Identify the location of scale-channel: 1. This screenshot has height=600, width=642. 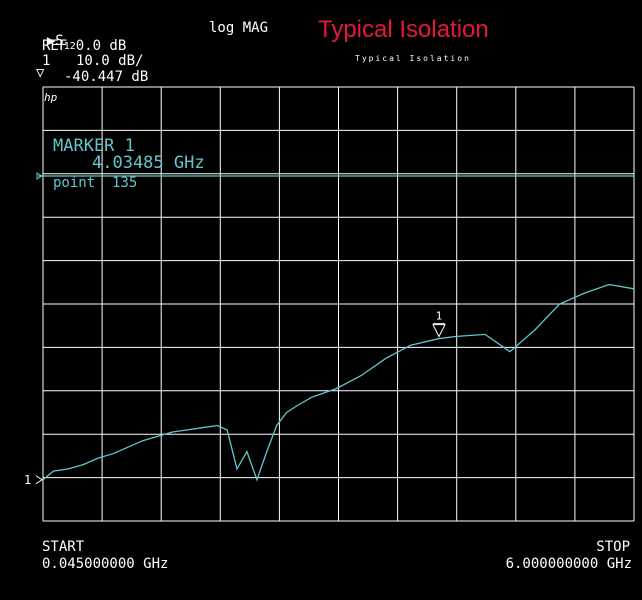
(46, 61).